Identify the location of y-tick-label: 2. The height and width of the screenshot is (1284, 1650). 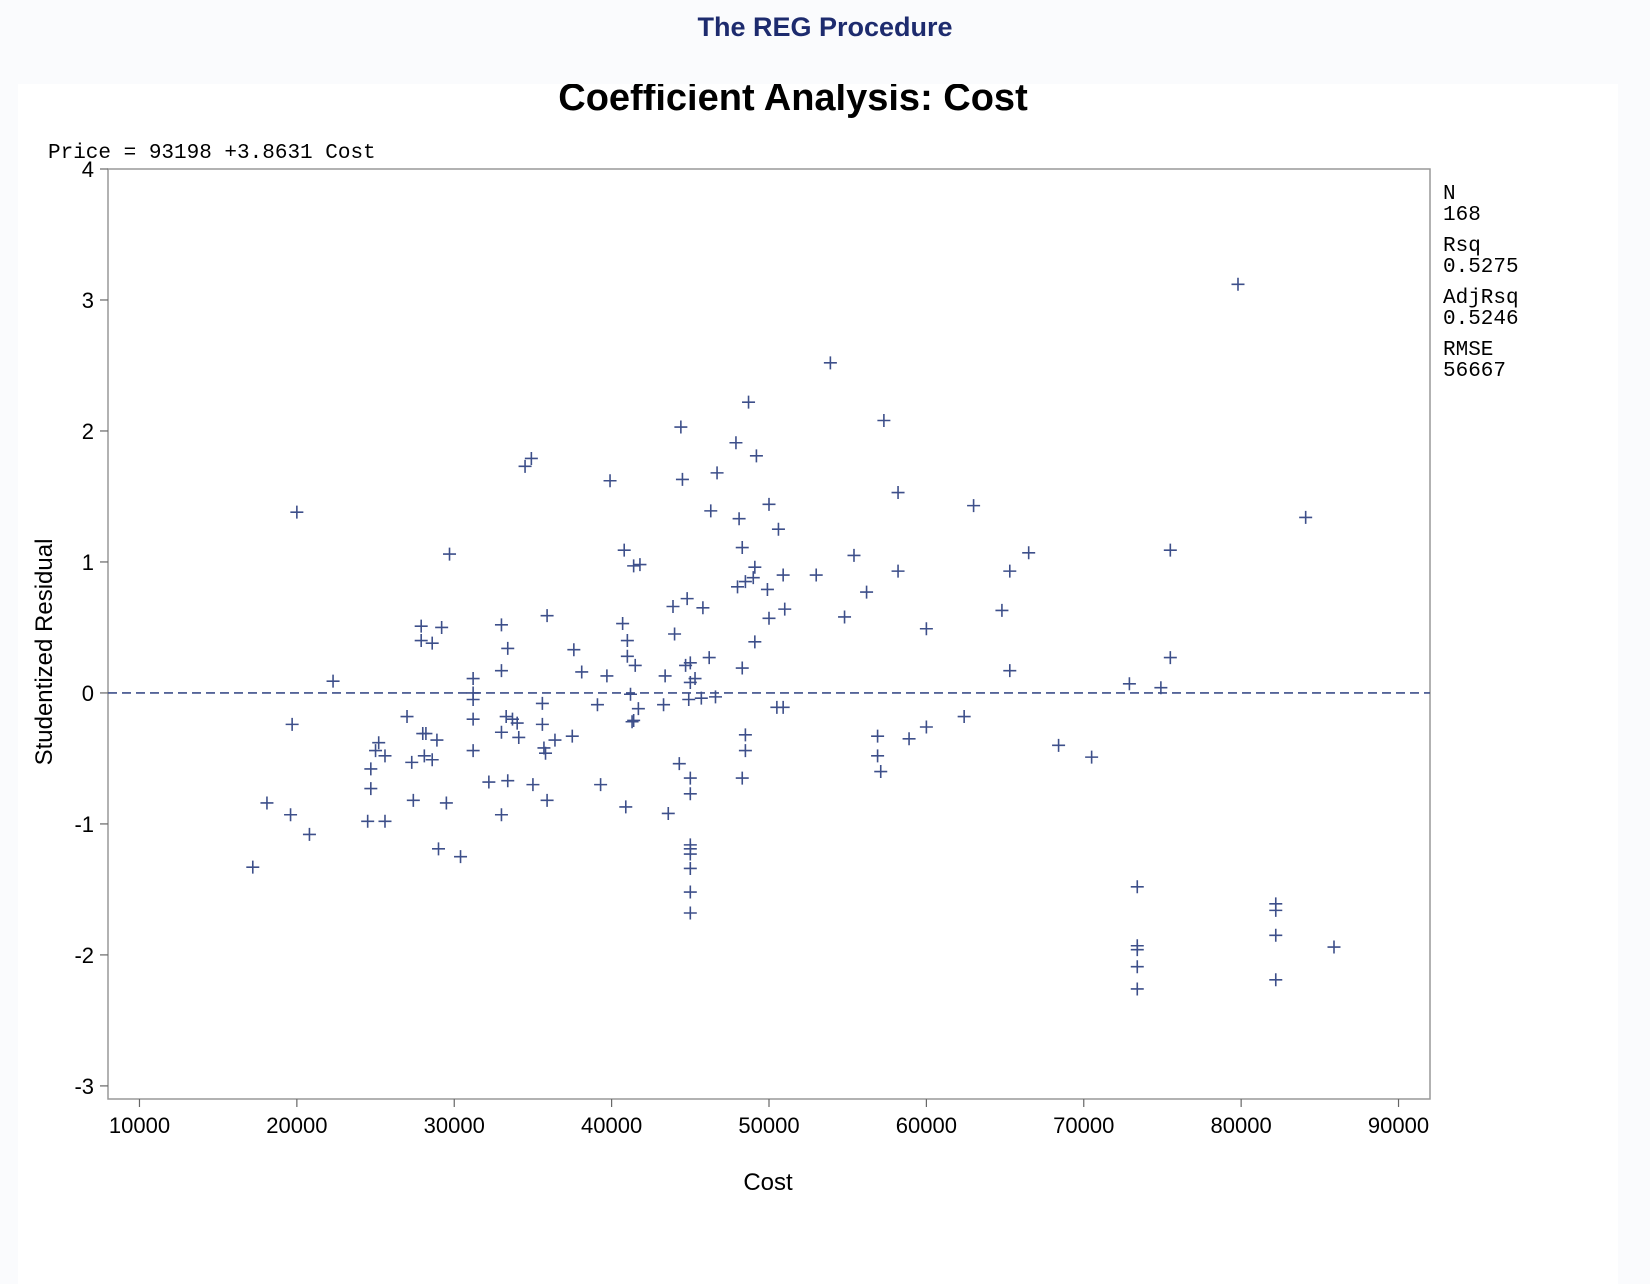
(88, 431).